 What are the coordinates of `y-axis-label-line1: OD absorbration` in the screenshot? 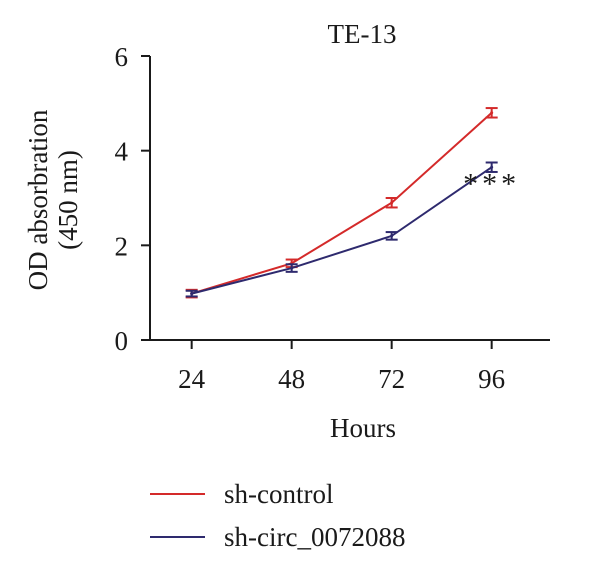 It's located at (38, 199).